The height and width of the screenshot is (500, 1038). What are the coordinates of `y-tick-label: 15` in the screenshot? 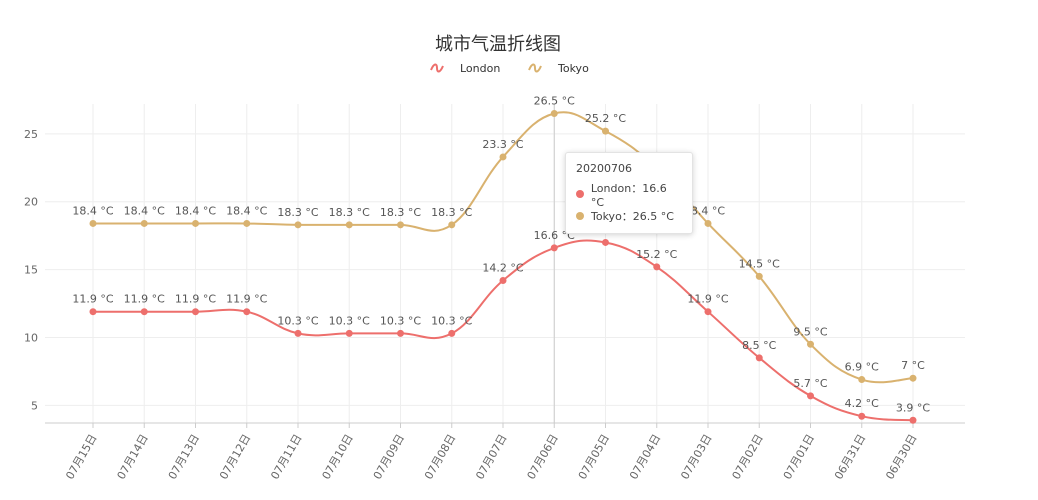 It's located at (31, 270).